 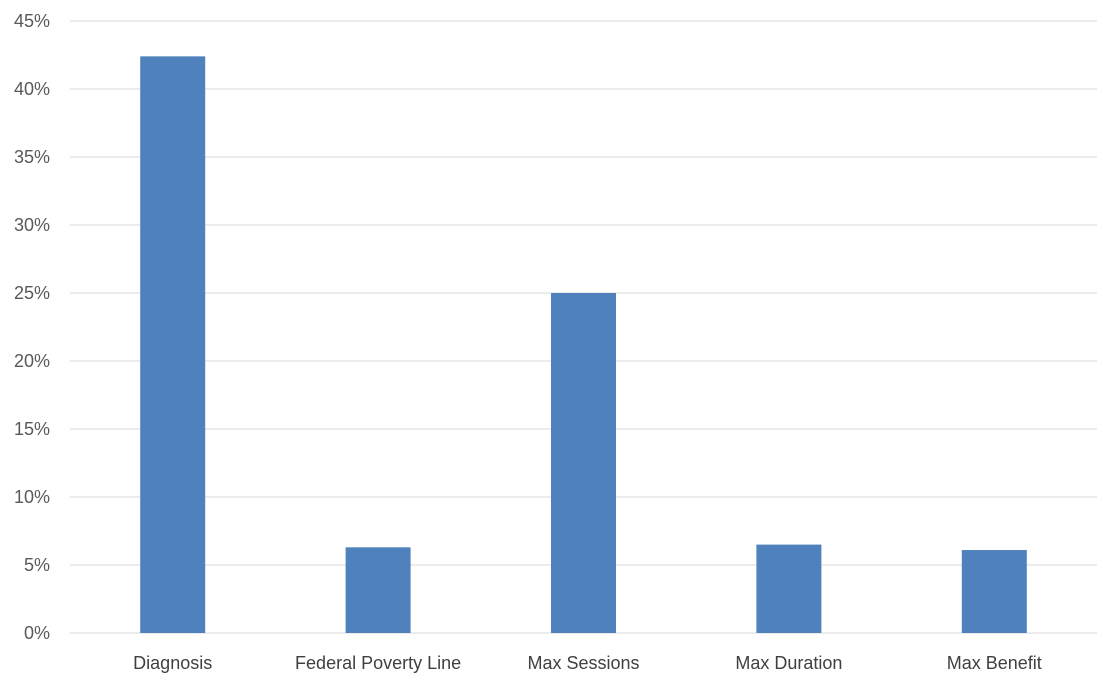 What do you see at coordinates (32, 21) in the screenshot?
I see `y-tick-label: 45%` at bounding box center [32, 21].